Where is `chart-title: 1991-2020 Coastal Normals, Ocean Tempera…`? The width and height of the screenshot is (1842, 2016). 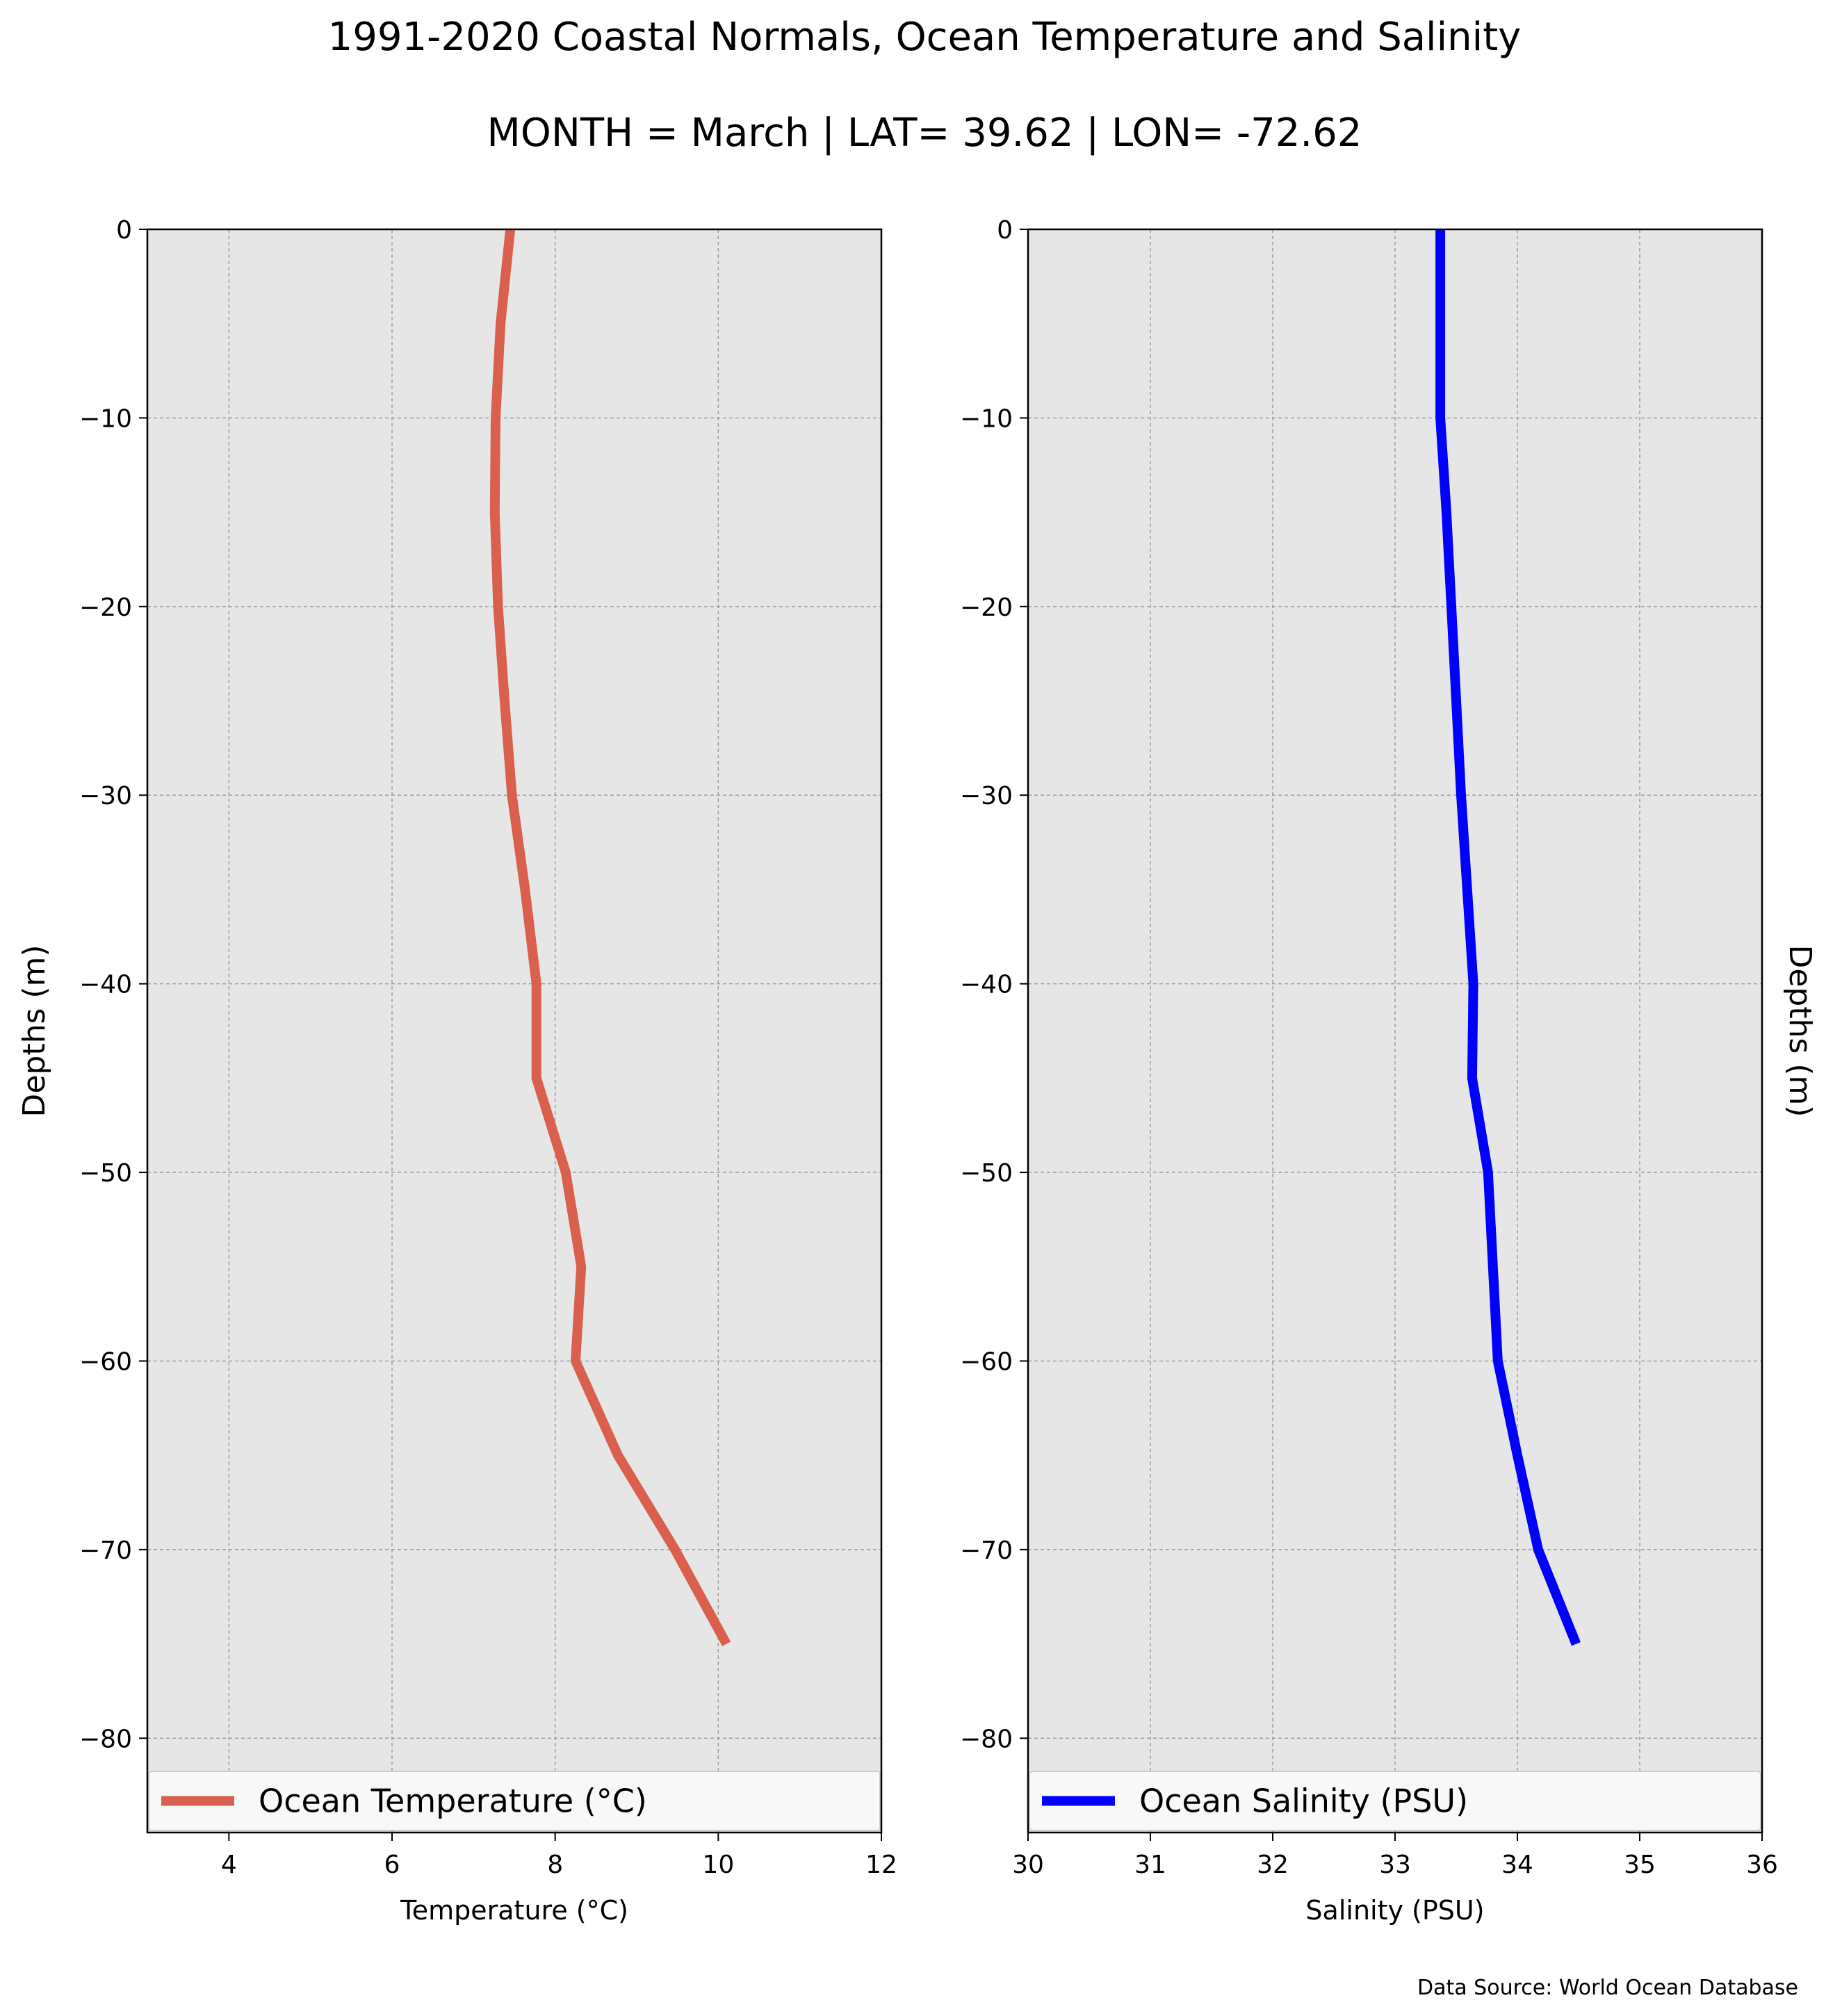
chart-title: 1991-2020 Coastal Normals, Ocean Tempera… is located at coordinates (925, 38).